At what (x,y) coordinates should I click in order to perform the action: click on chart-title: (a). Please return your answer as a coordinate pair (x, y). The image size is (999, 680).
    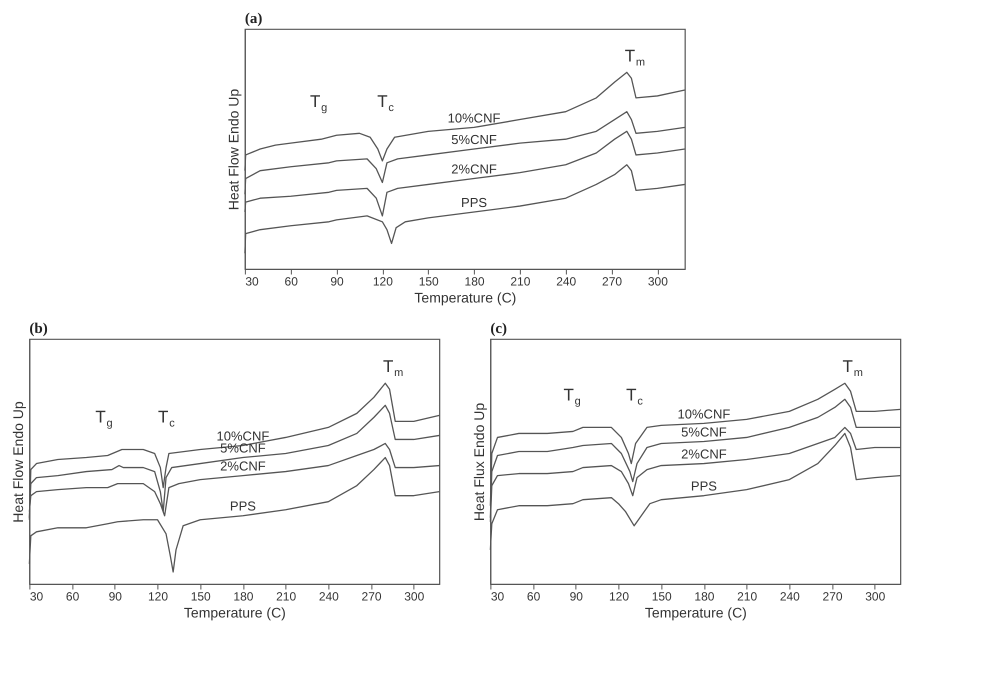
    Looking at the image, I should click on (253, 19).